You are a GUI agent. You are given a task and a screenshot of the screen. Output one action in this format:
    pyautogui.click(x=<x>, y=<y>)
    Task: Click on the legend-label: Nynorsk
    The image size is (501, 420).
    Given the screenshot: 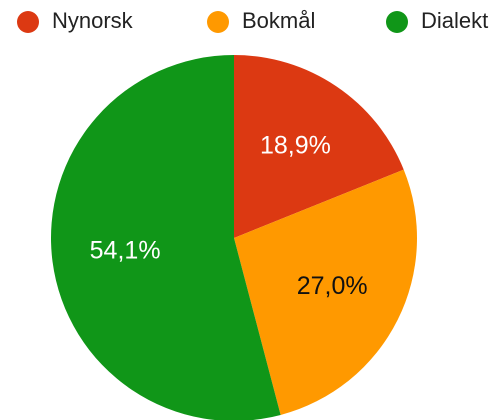 What is the action you would take?
    pyautogui.click(x=93, y=20)
    